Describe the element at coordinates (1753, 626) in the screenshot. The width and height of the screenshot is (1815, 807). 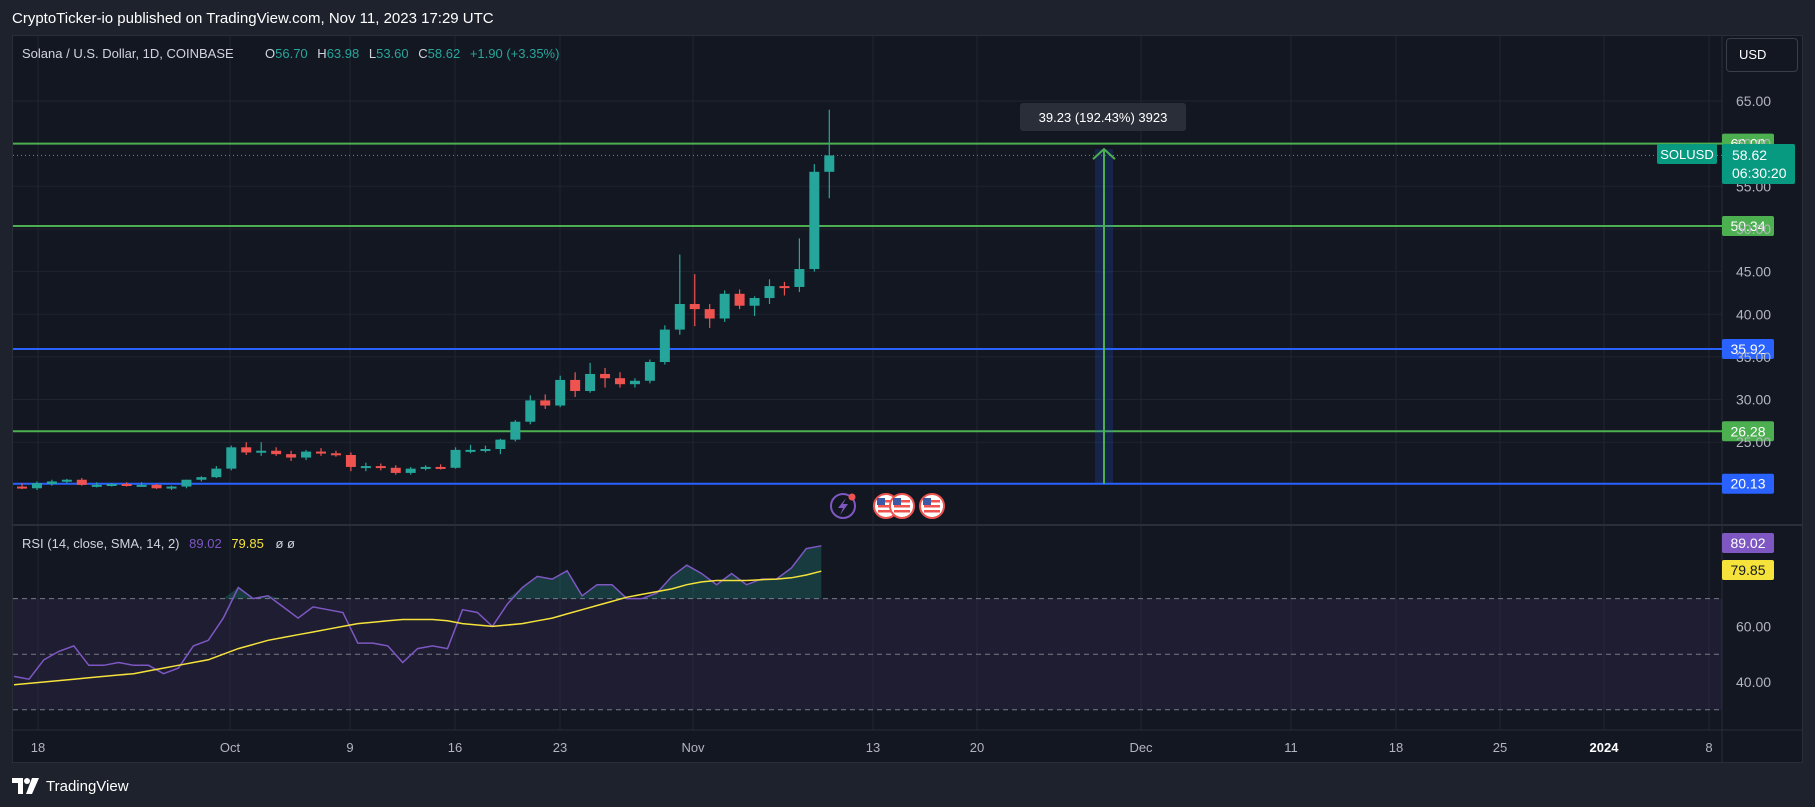
I see `rsi-y-tick-label: 60.00` at that location.